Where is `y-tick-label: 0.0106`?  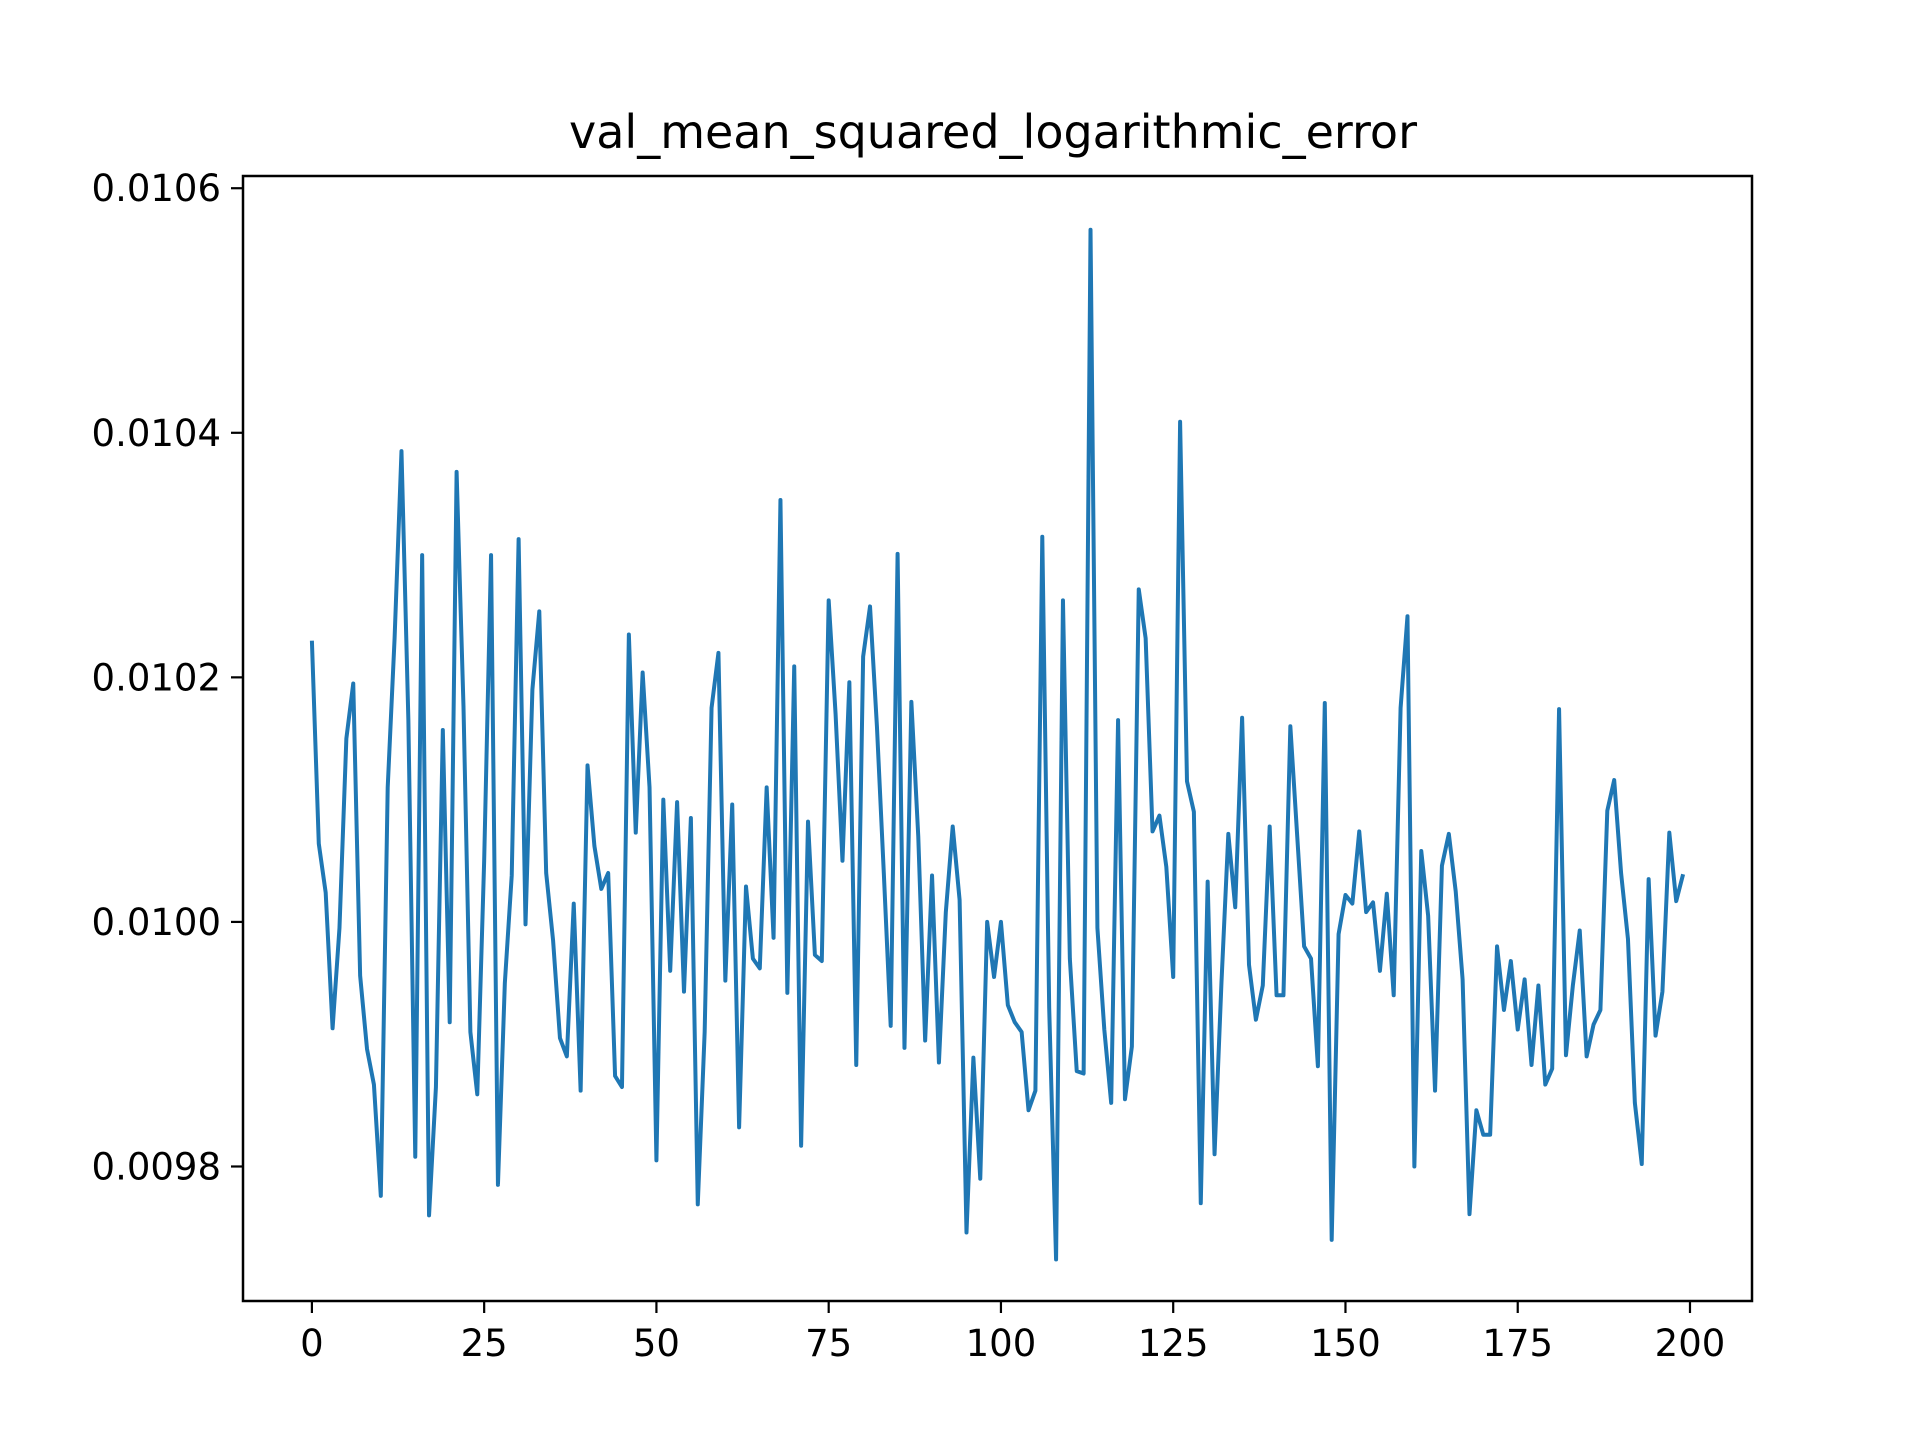 y-tick-label: 0.0106 is located at coordinates (156, 188).